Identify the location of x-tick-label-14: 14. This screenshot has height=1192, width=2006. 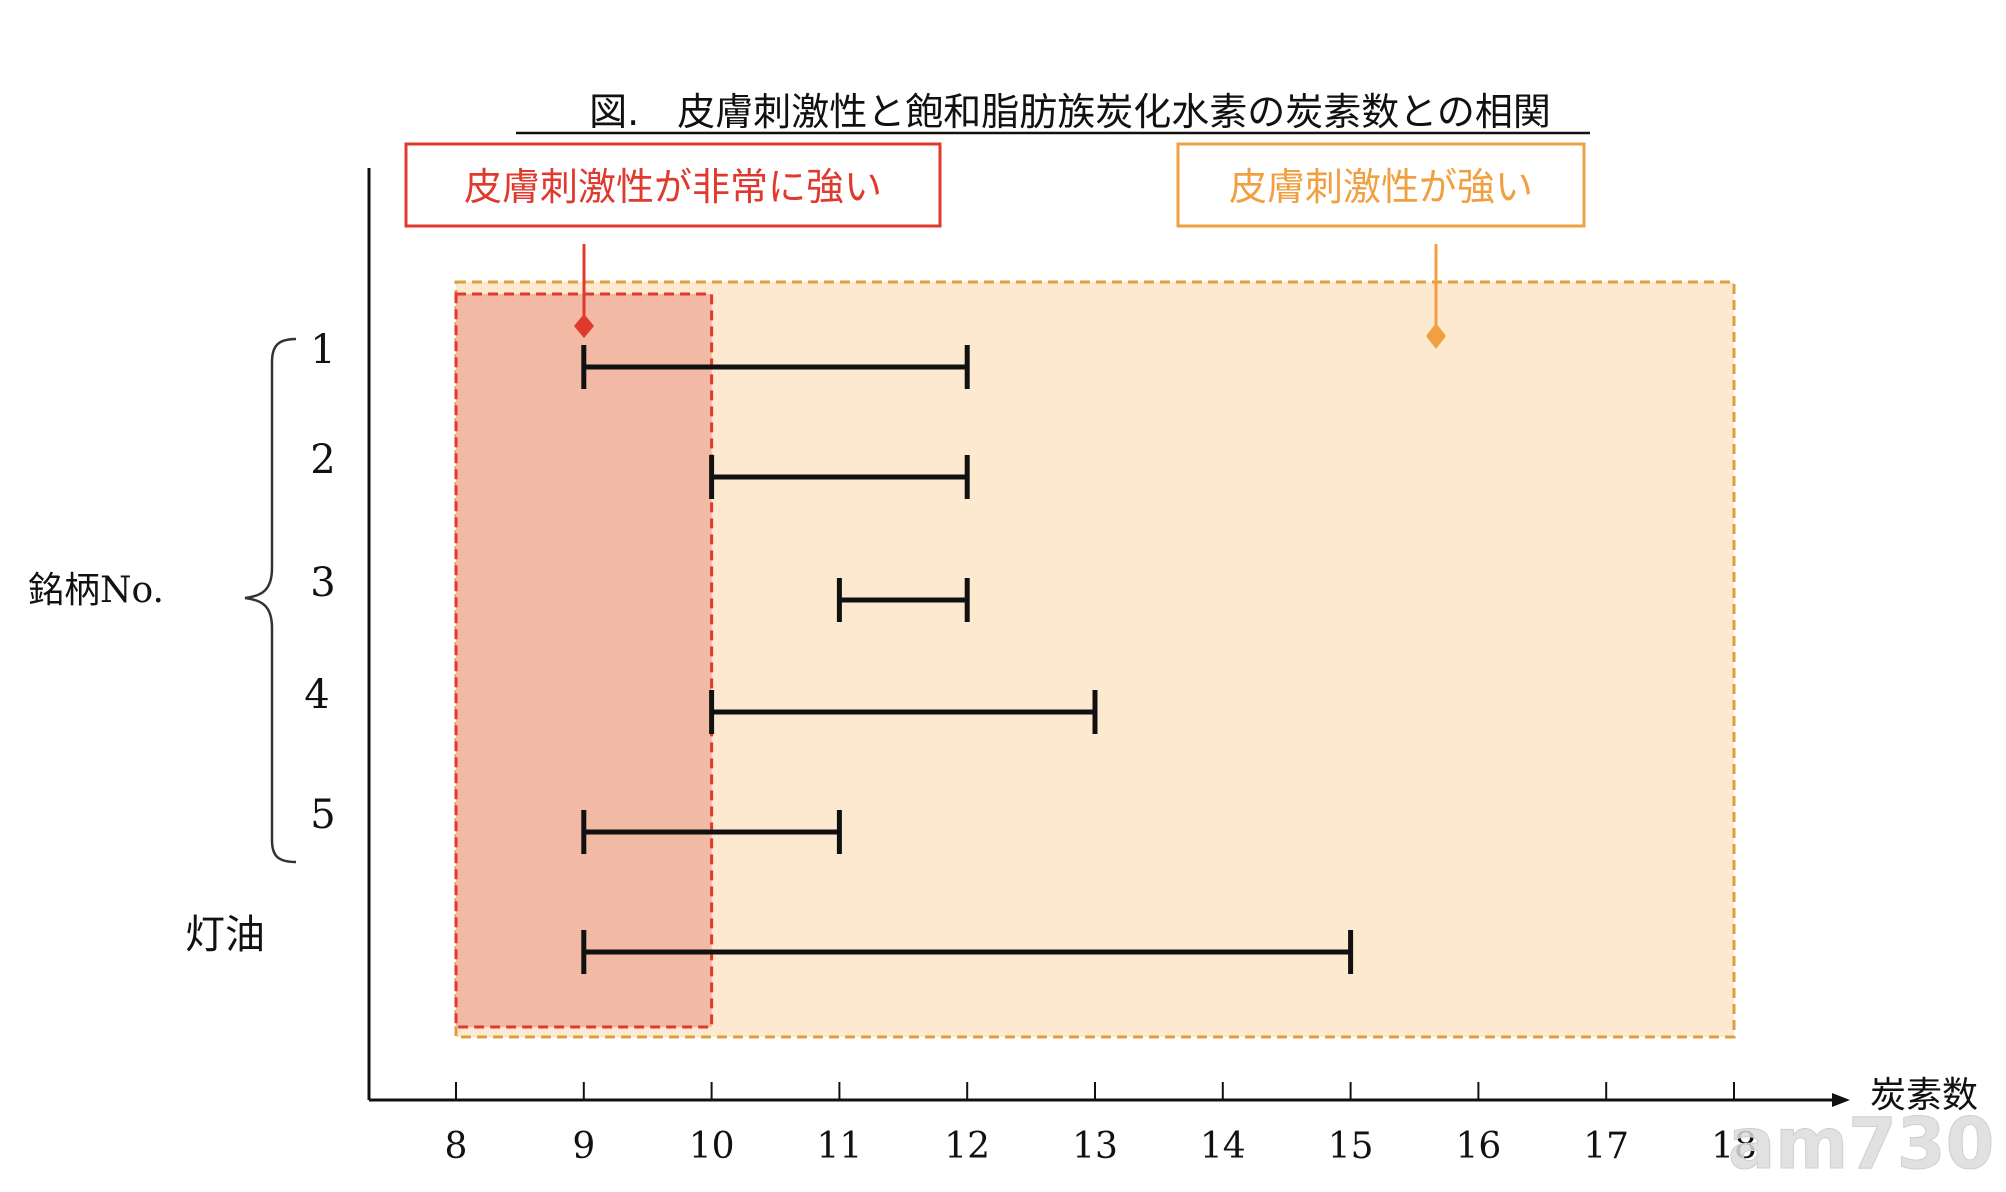
(1223, 1146).